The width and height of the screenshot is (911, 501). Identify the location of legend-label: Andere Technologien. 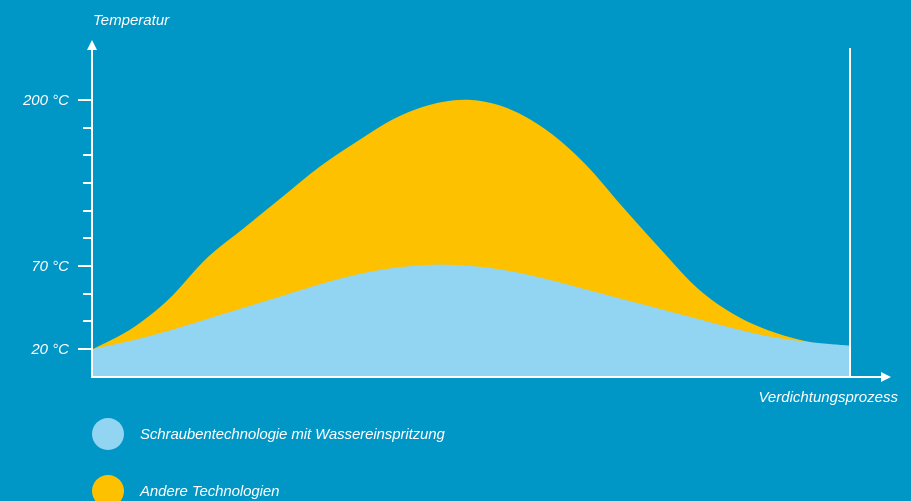
(210, 491).